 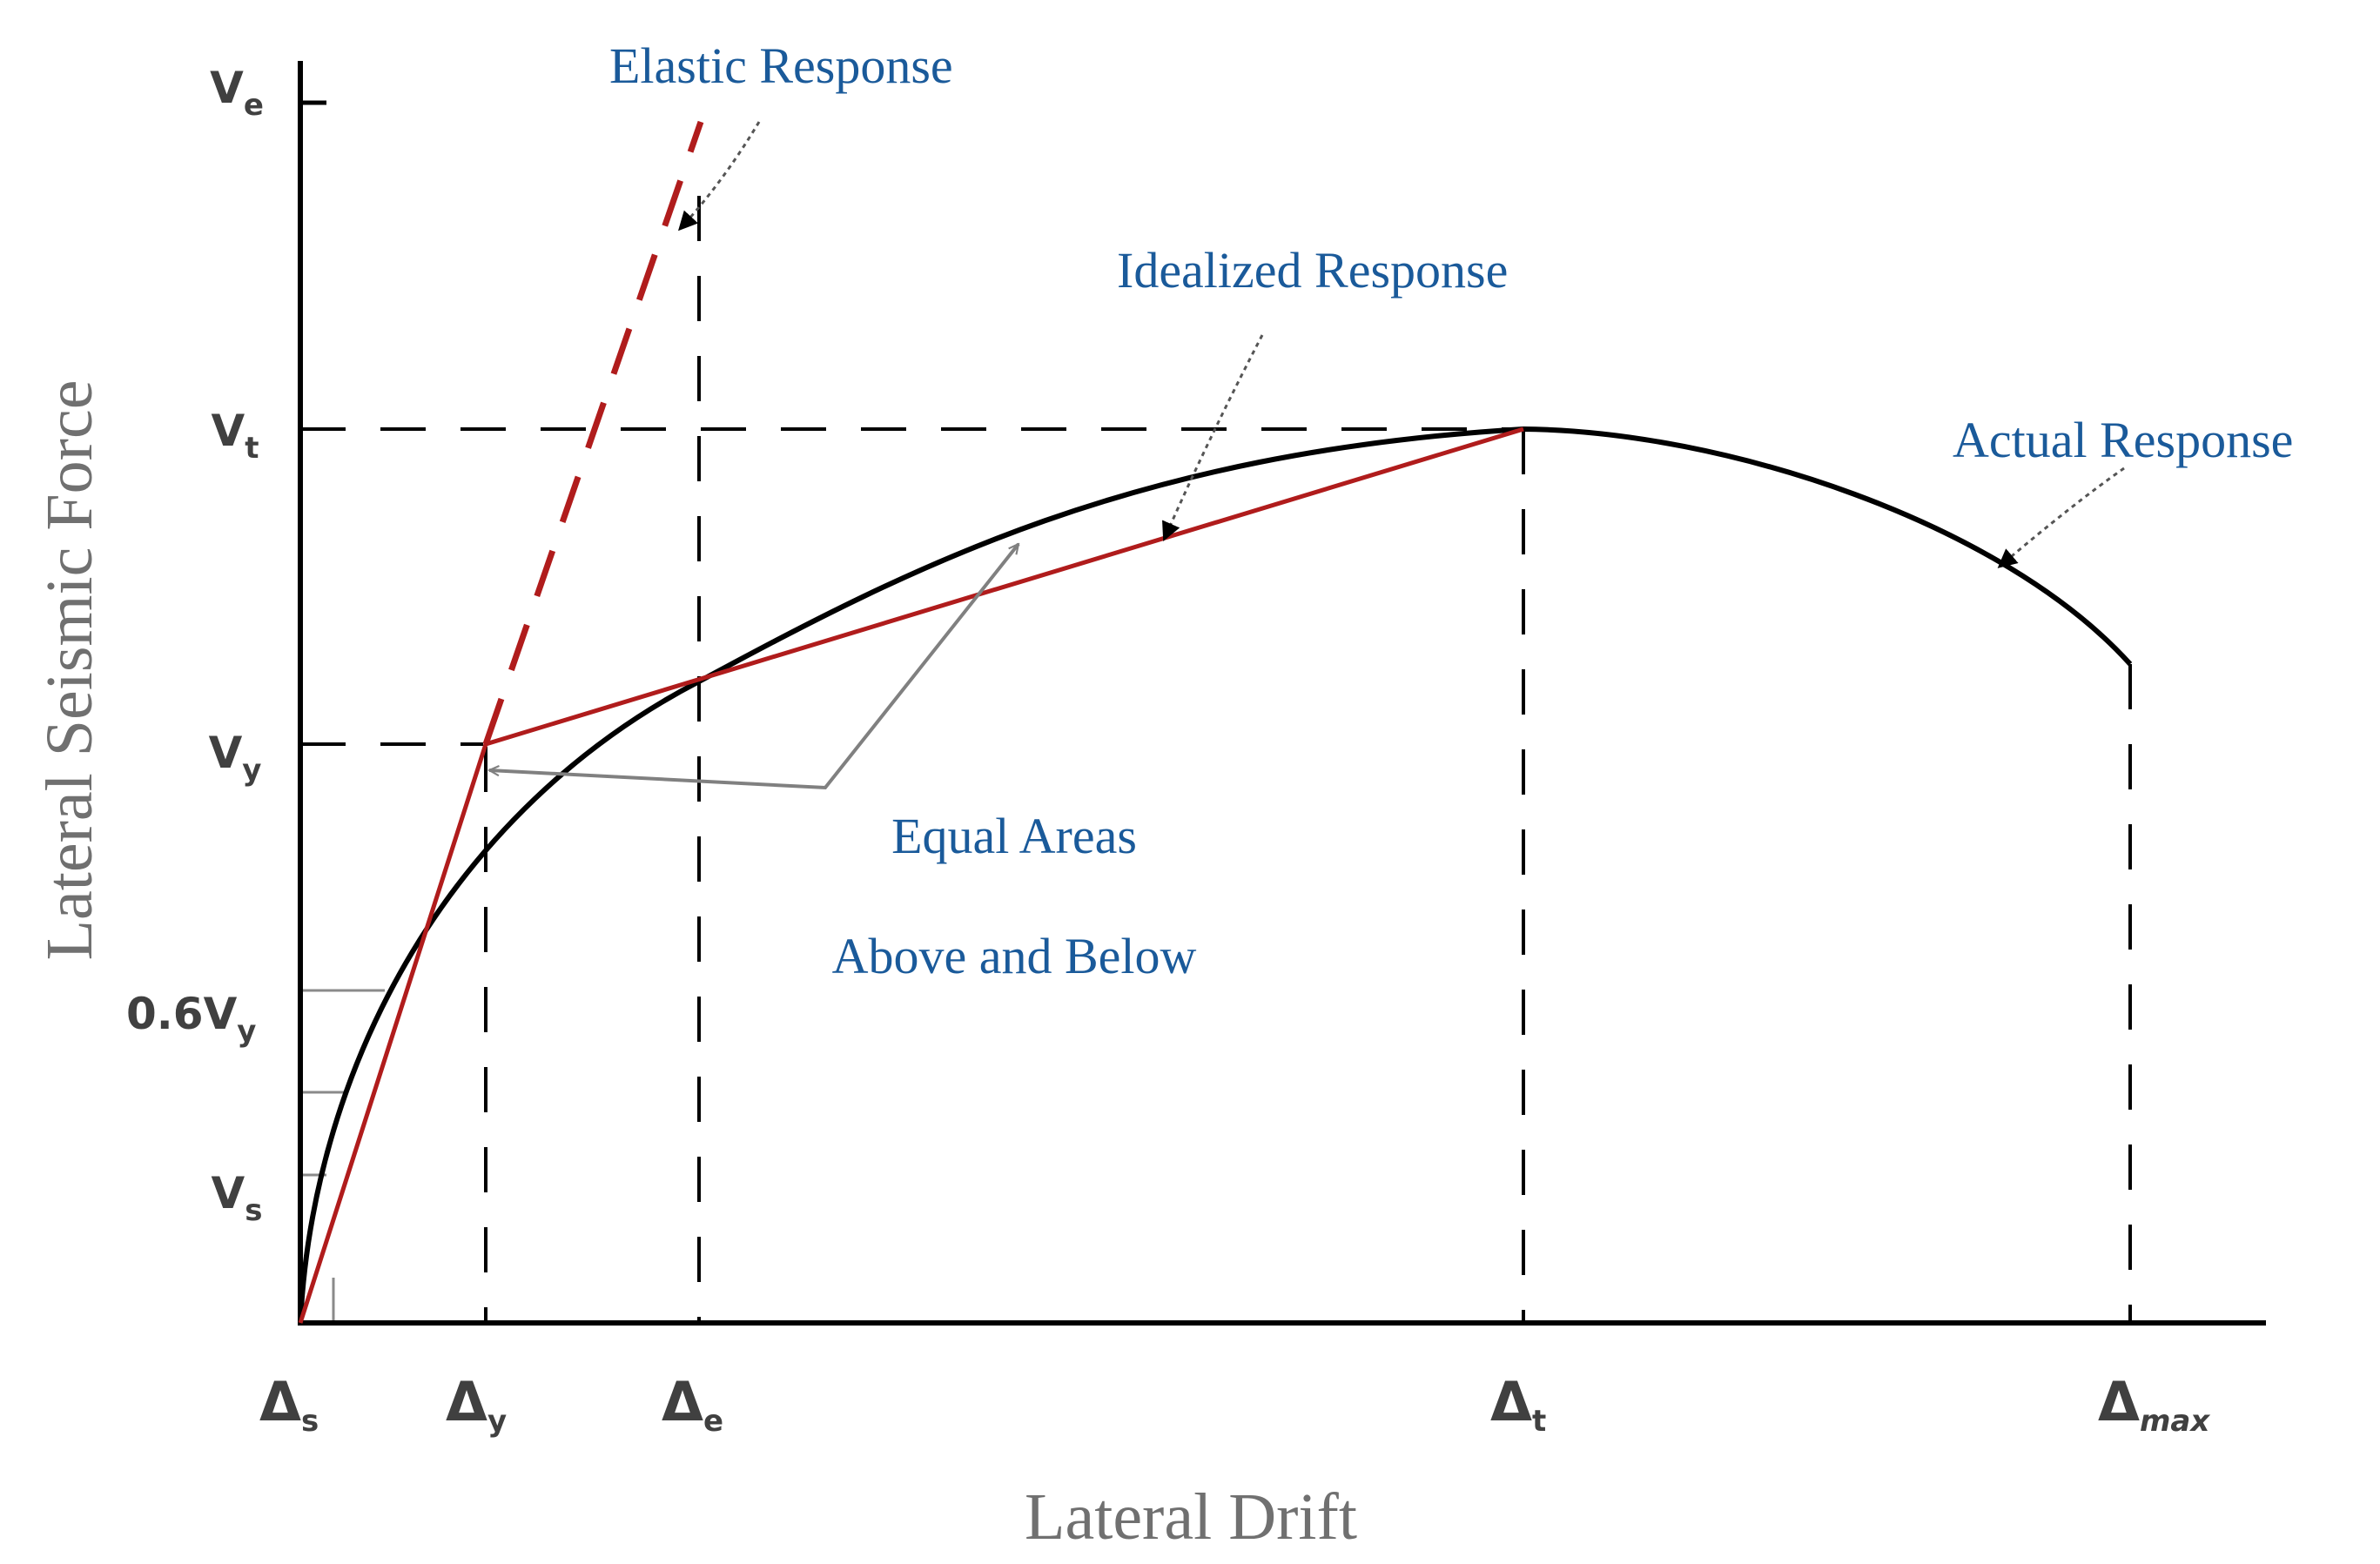 I want to click on elastic-response-line, so click(x=593, y=433).